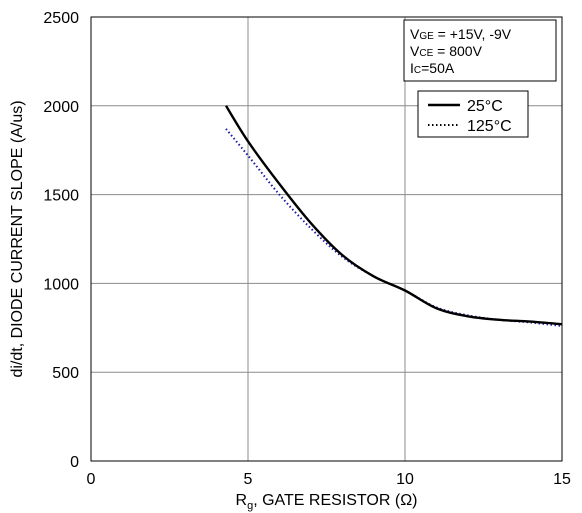  What do you see at coordinates (562, 479) in the screenshot?
I see `x-tick-label: 15` at bounding box center [562, 479].